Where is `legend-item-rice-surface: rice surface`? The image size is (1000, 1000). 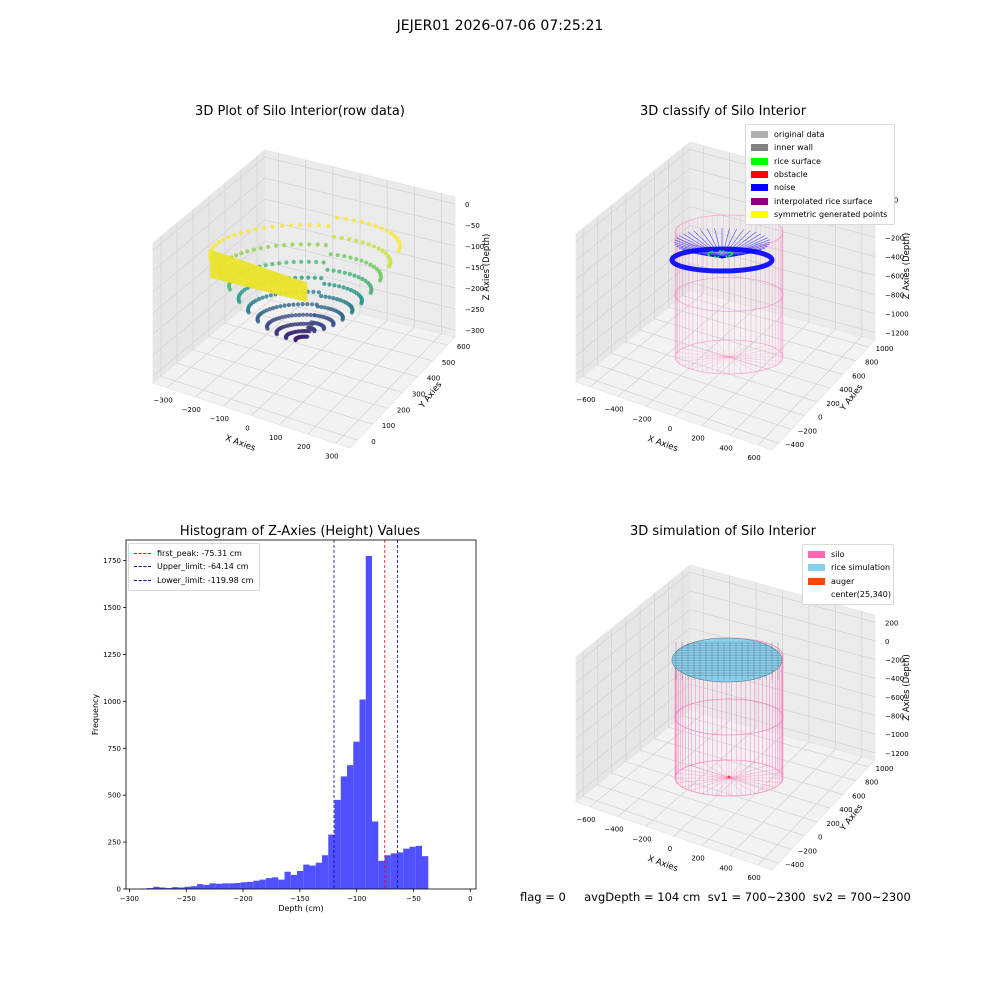
legend-item-rice-surface: rice surface is located at coordinates (820, 161).